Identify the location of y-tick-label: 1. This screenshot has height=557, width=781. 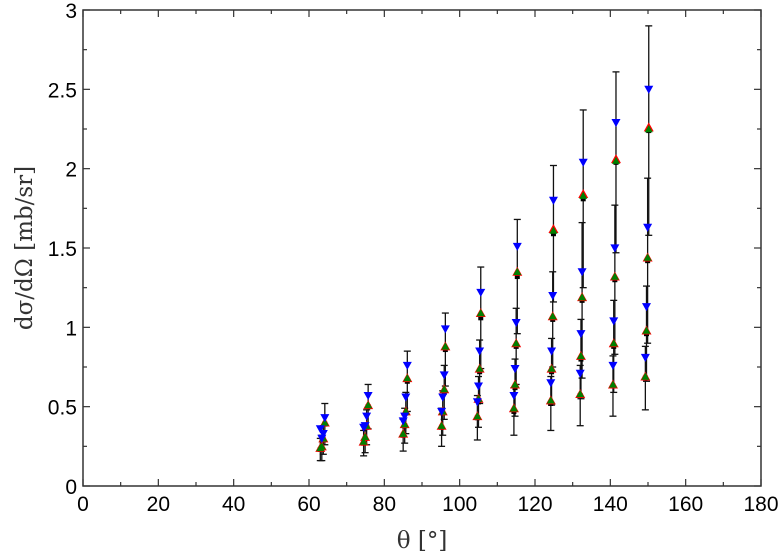
(71, 328).